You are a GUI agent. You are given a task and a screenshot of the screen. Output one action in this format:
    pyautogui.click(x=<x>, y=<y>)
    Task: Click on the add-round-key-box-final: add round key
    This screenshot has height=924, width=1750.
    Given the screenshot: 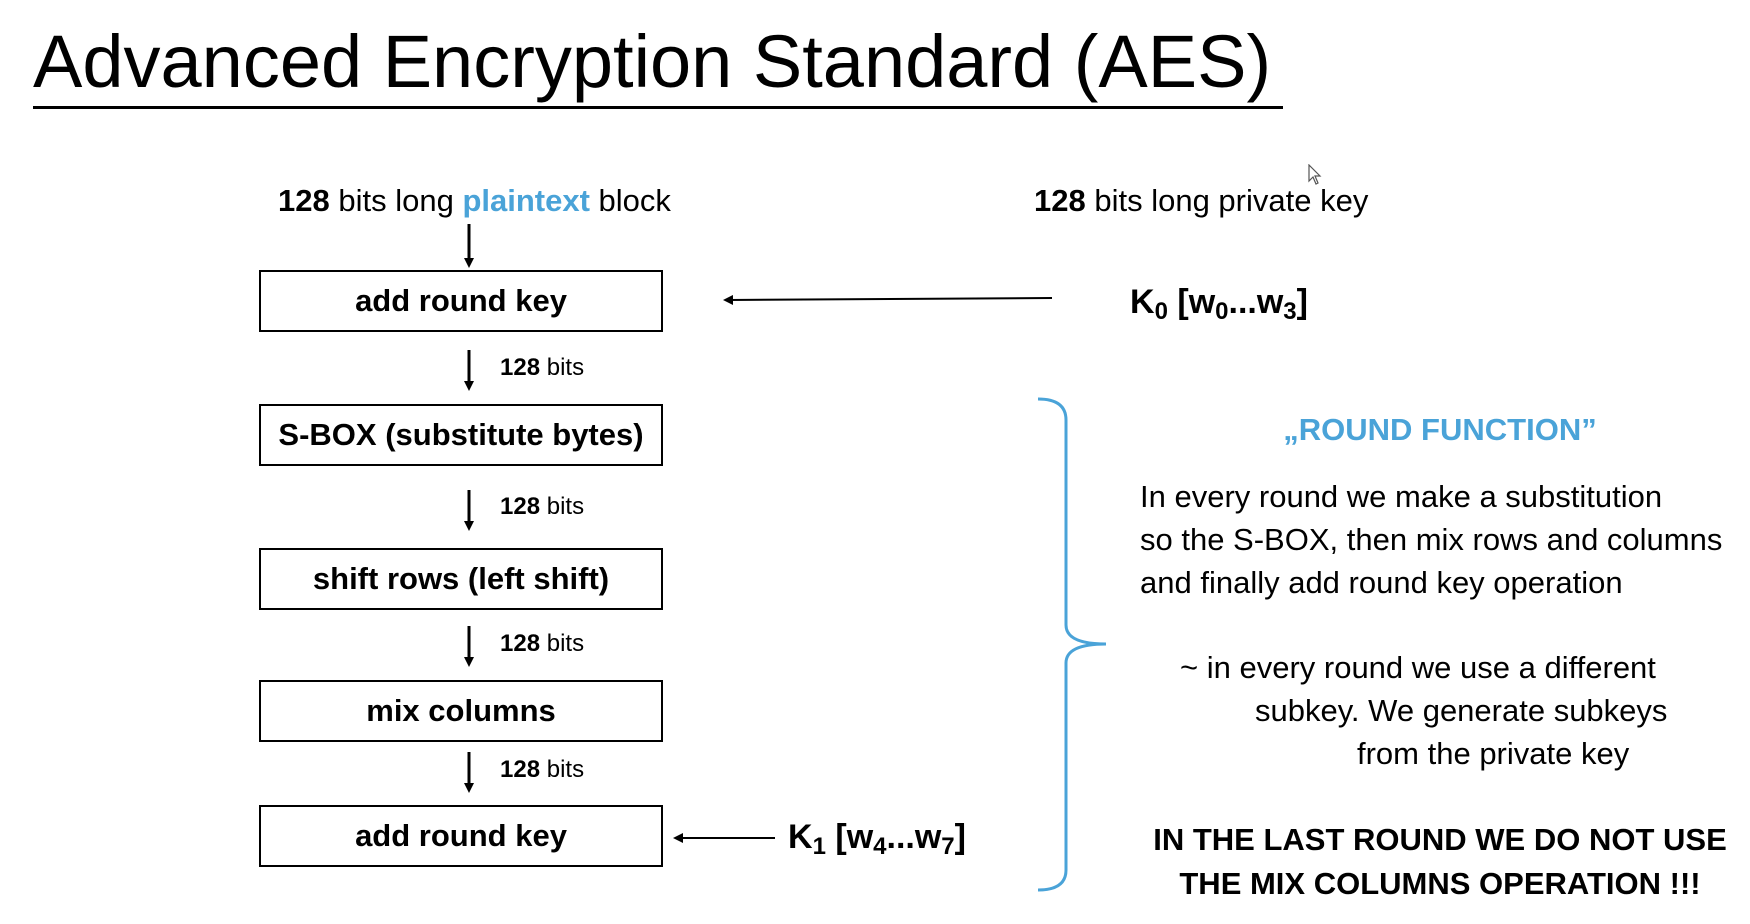 What is the action you would take?
    pyautogui.click(x=461, y=836)
    